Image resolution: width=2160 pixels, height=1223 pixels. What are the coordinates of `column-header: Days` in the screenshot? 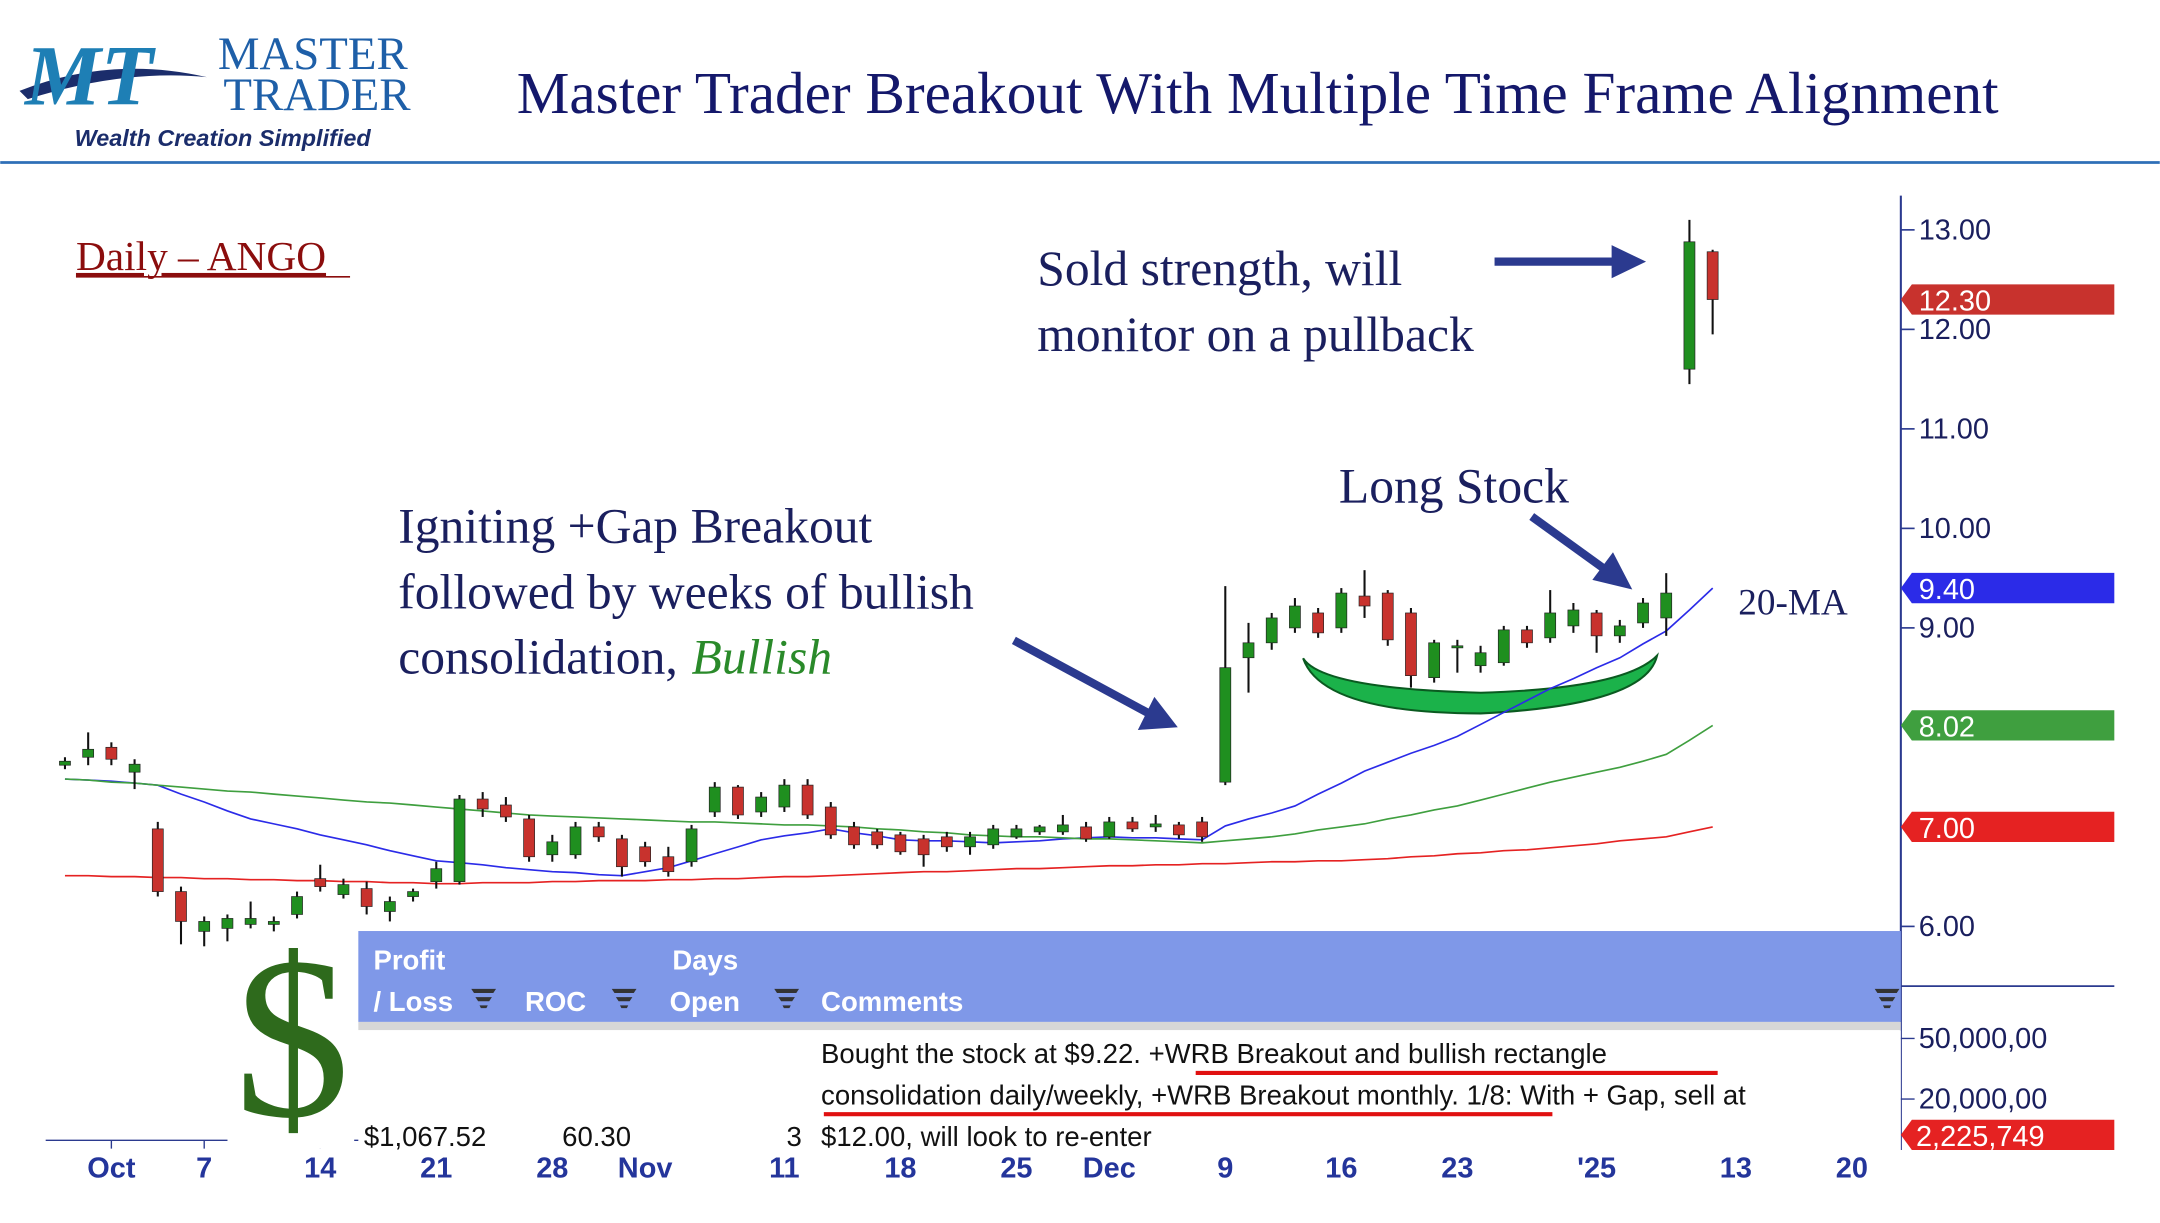 It's located at (705, 960).